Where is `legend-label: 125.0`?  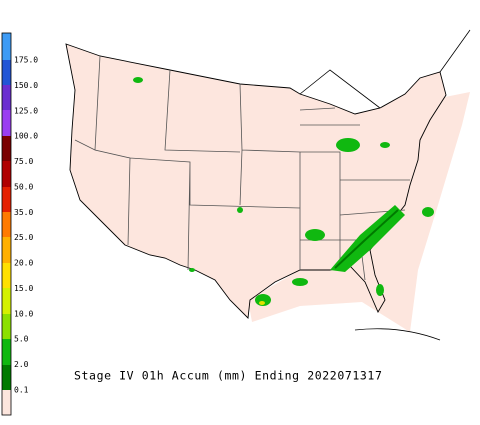 legend-label: 125.0 is located at coordinates (26, 110).